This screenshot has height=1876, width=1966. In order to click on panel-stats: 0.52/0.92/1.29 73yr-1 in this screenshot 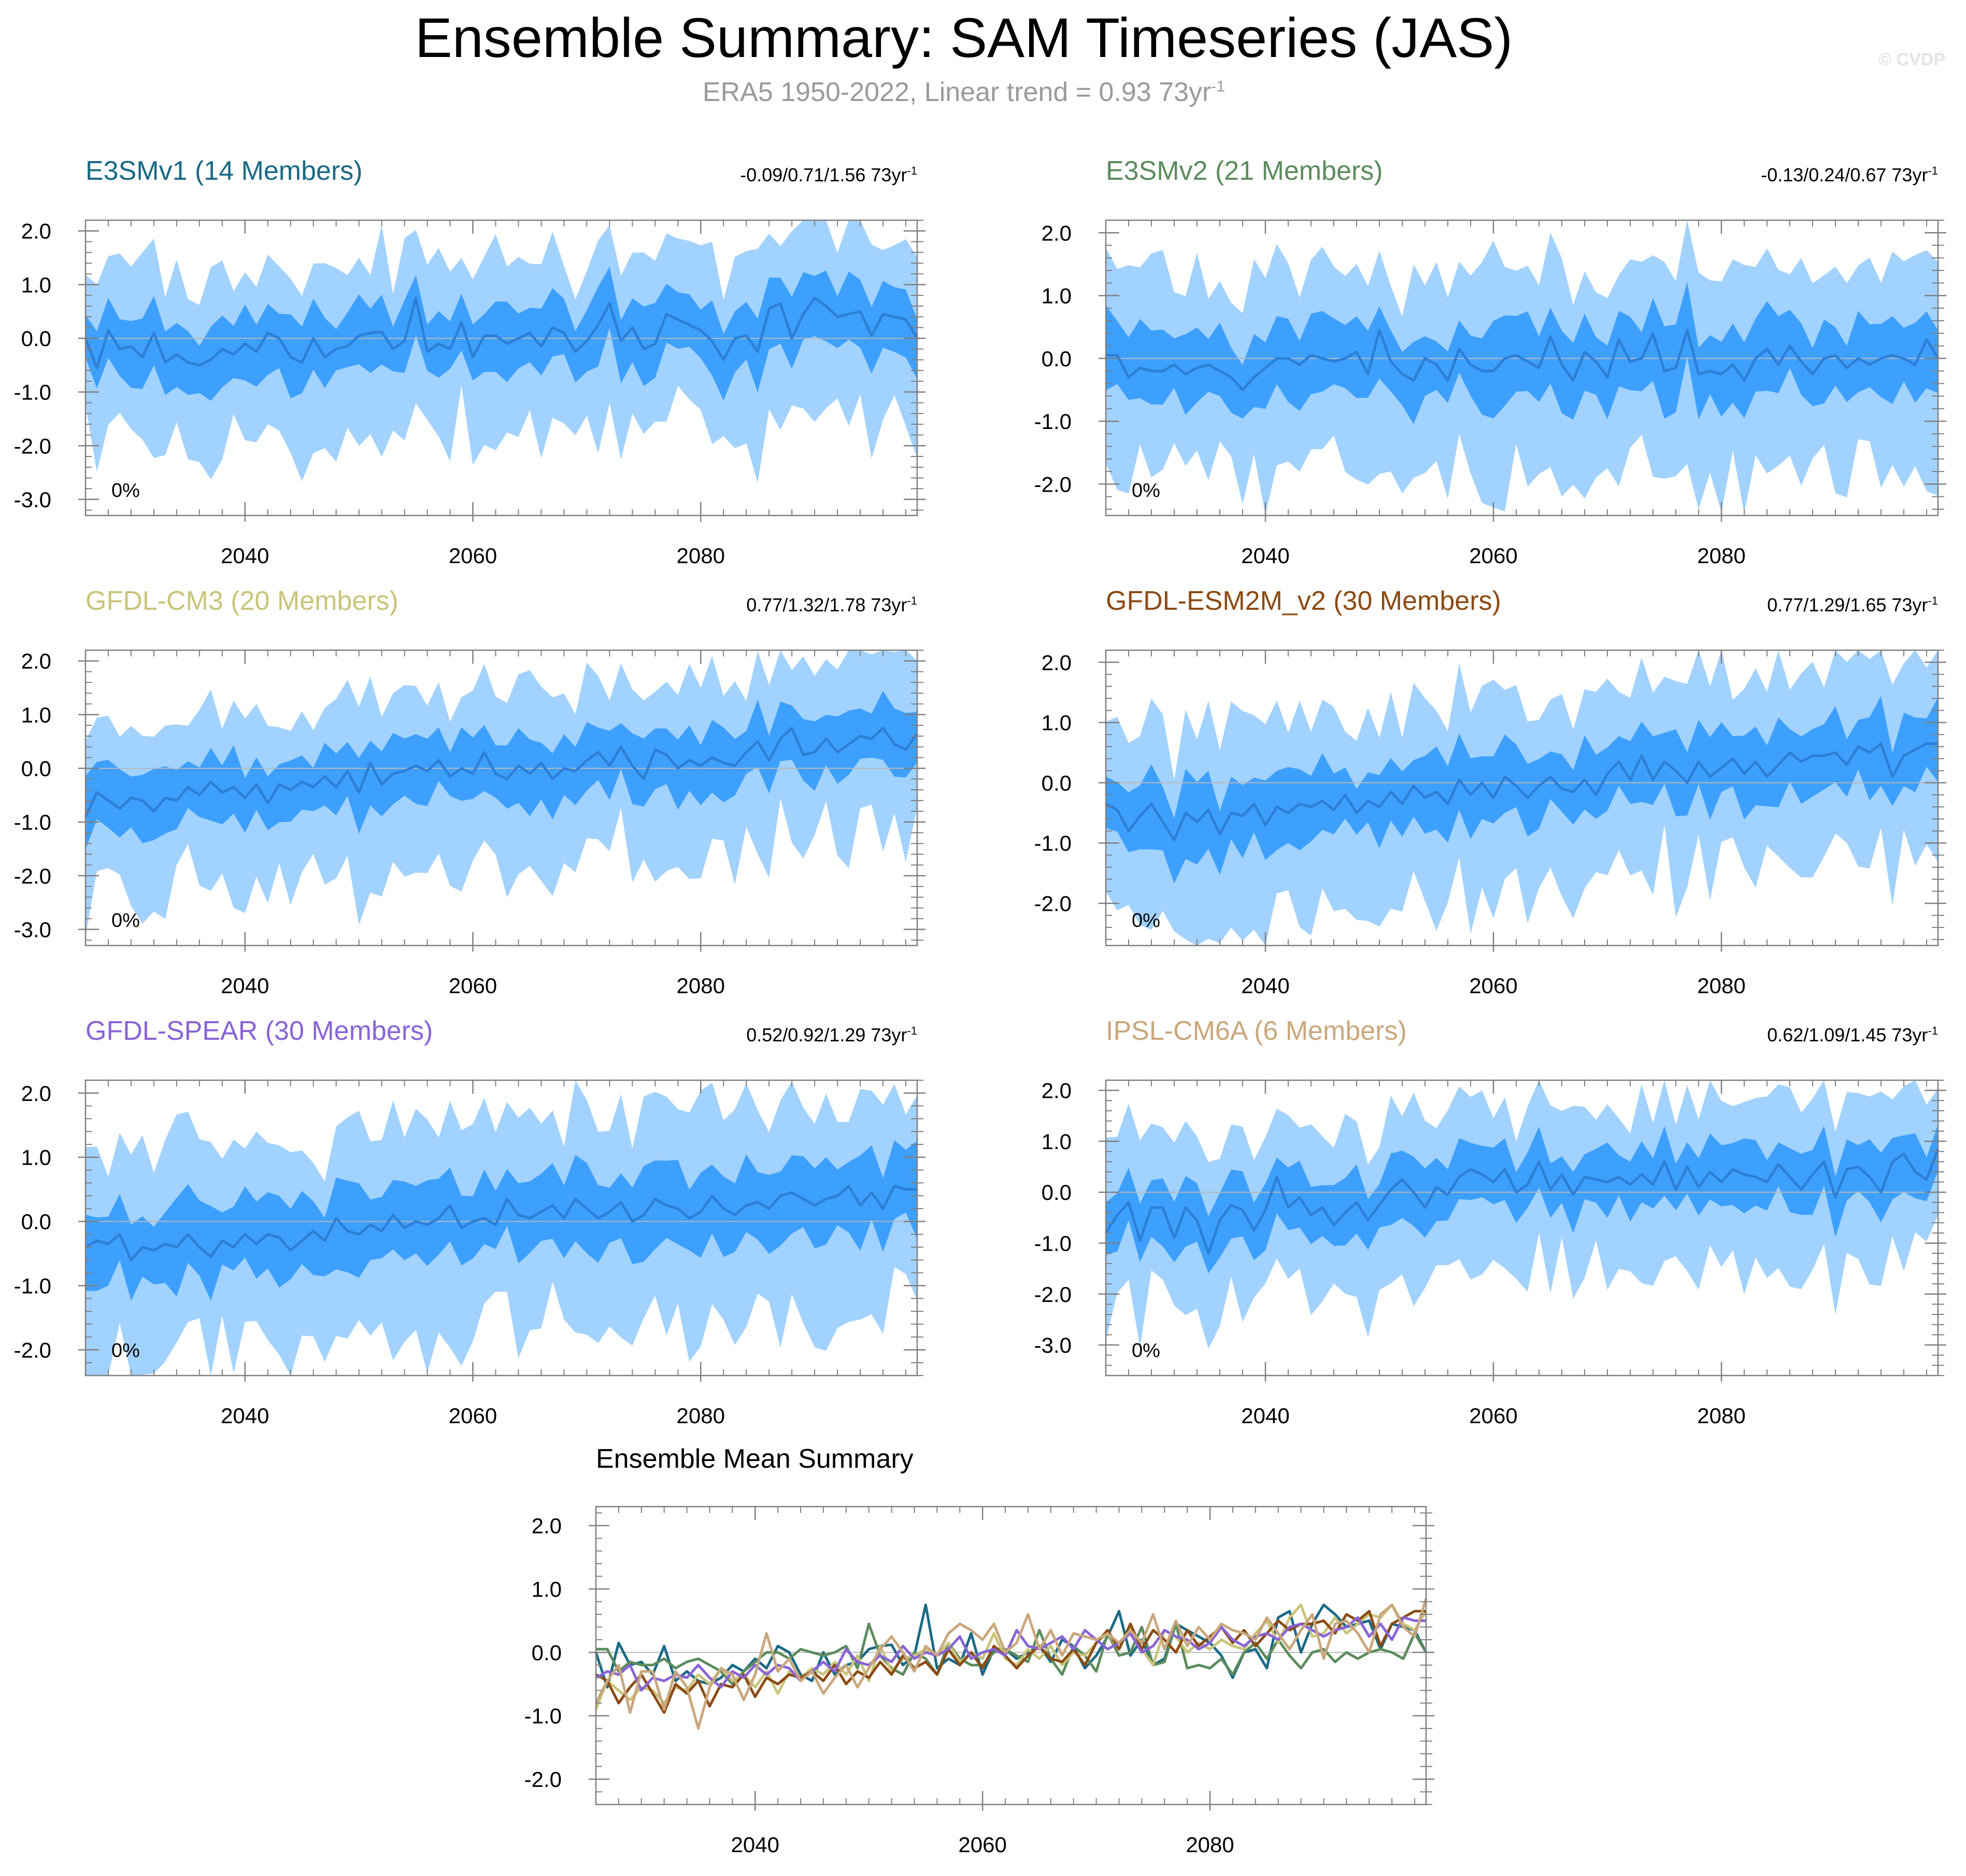, I will do `click(831, 1035)`.